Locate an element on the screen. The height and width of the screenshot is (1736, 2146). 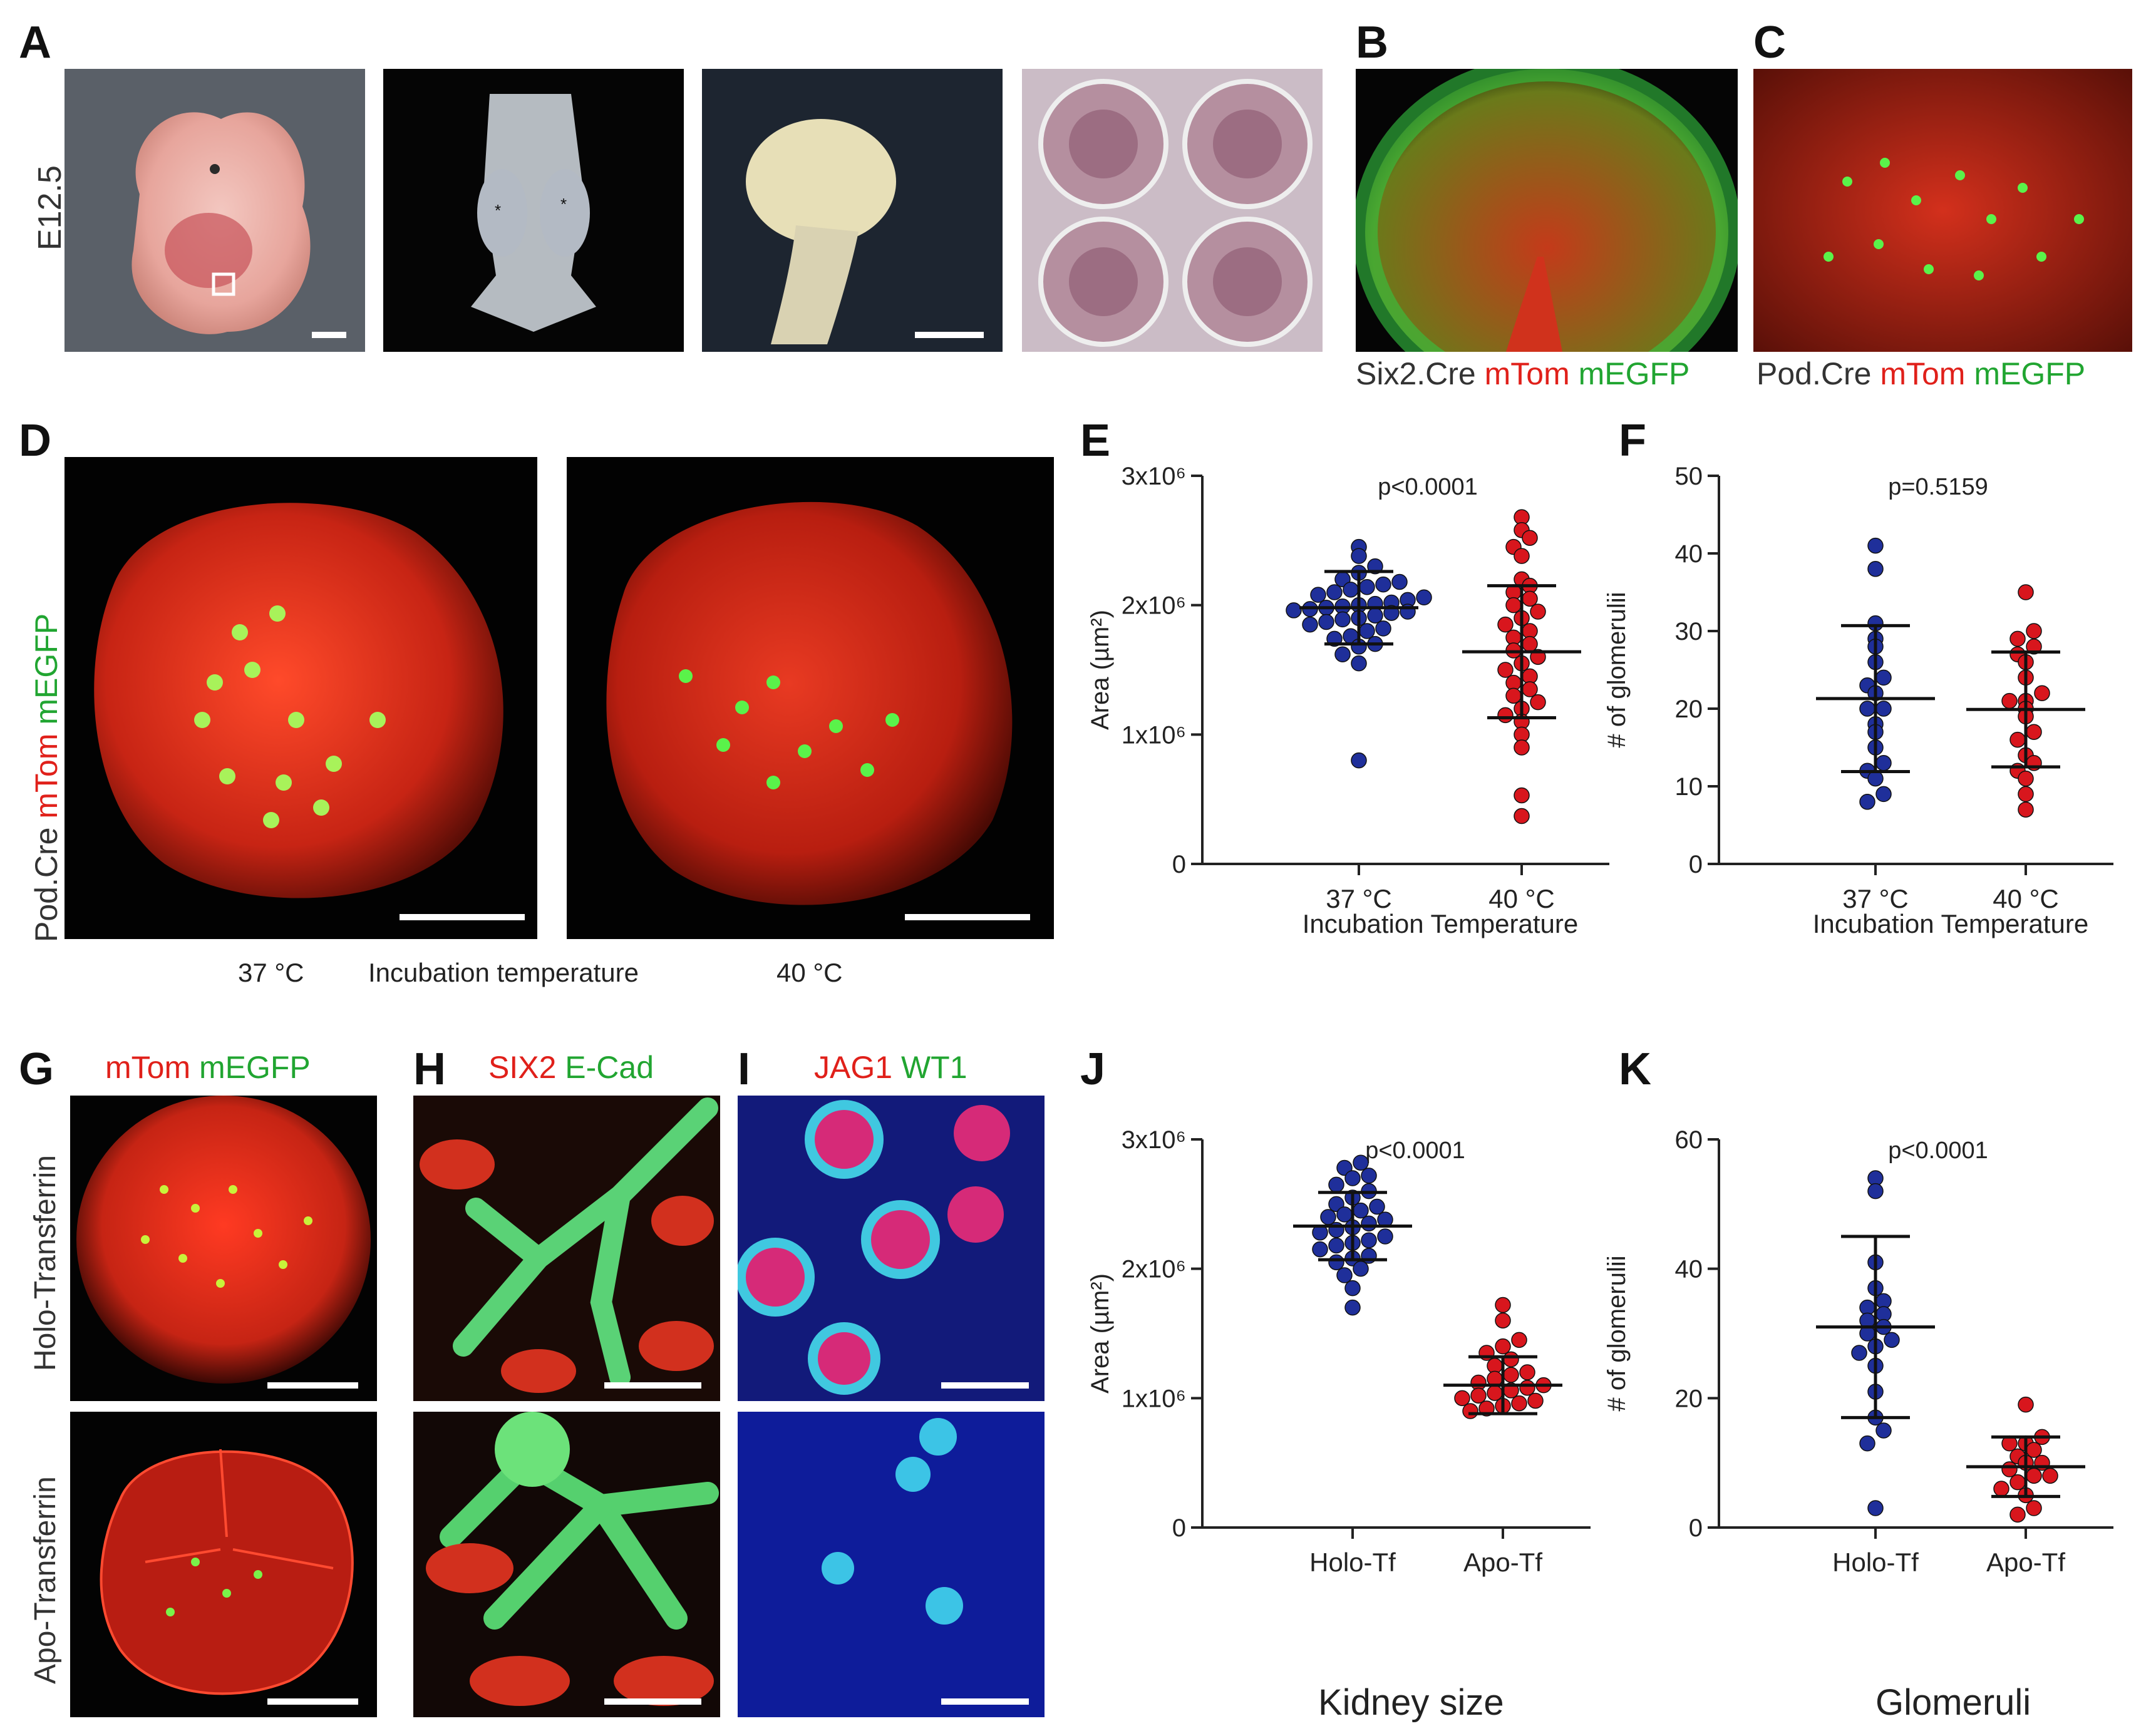
y-tick-label: 30 is located at coordinates (1689, 631).